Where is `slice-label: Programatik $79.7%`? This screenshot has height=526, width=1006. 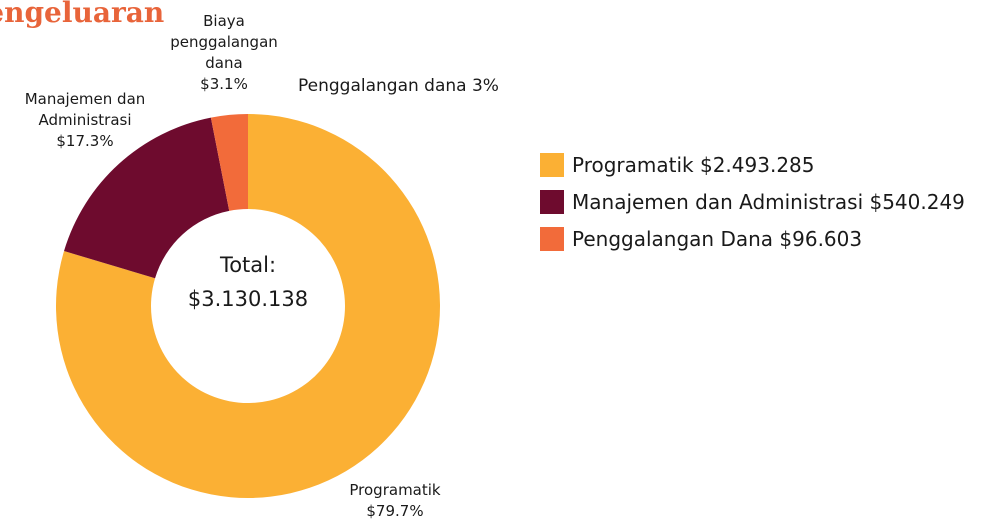
slice-label: Programatik $79.7% is located at coordinates (395, 501).